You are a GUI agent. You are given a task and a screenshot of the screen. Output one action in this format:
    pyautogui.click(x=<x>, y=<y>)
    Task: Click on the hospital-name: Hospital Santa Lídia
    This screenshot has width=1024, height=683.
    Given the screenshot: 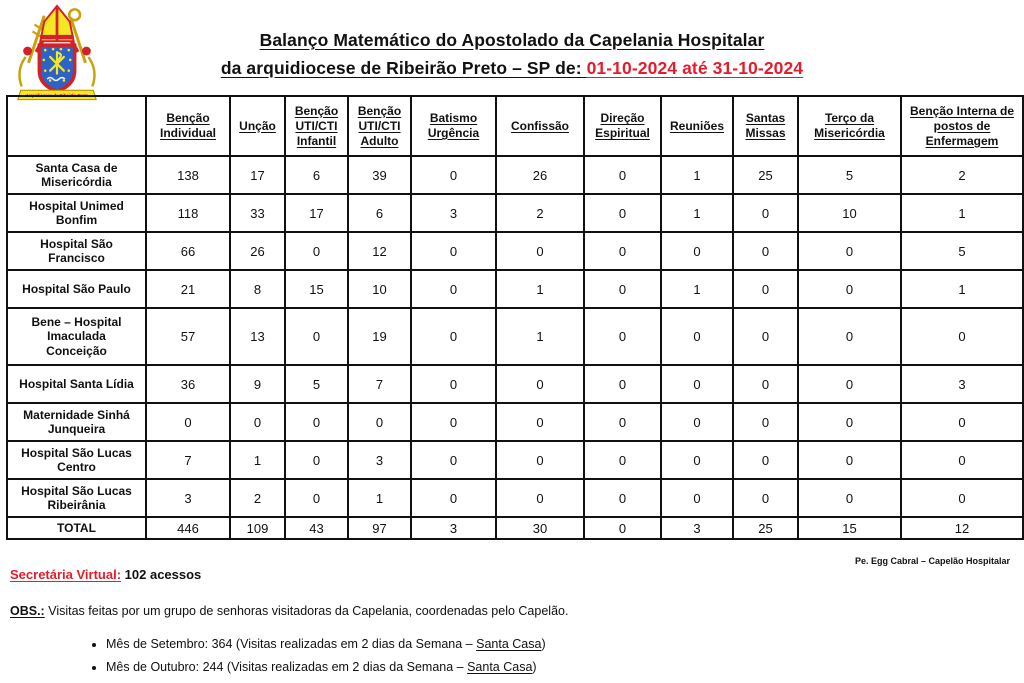 What is the action you would take?
    pyautogui.click(x=76, y=384)
    